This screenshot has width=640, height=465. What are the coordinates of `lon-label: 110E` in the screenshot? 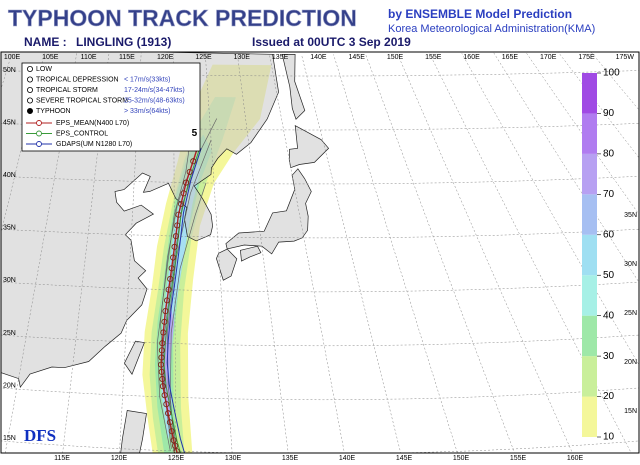 It's located at (89, 57).